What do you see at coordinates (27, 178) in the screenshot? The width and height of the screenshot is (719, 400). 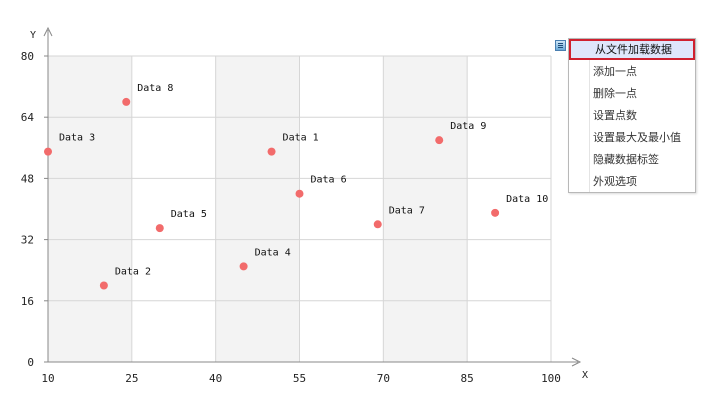 I see `y-tick-label: 48` at bounding box center [27, 178].